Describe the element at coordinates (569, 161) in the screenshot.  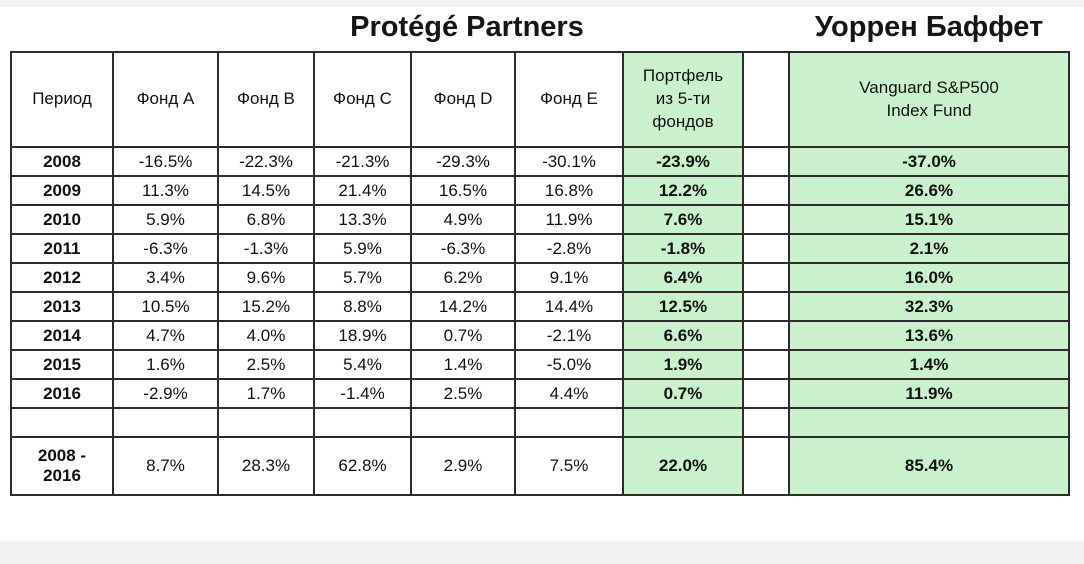
I see `row-2008-fund-e: -30.1%` at that location.